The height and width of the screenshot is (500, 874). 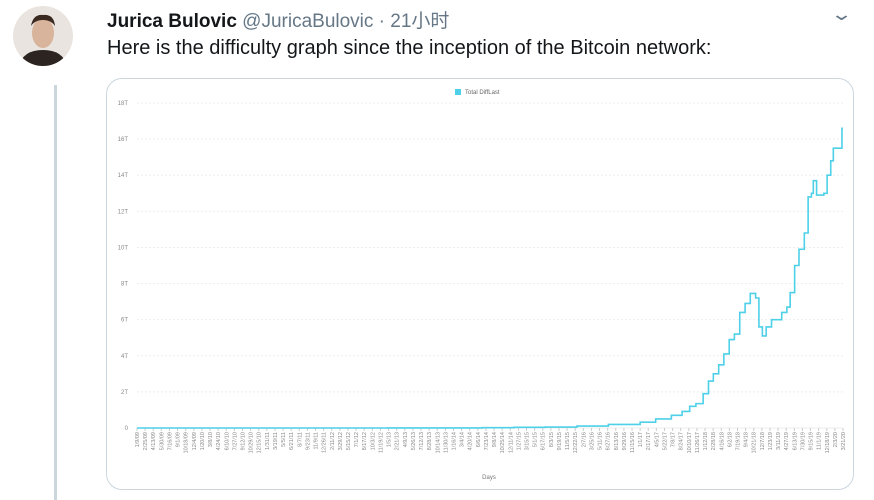 I want to click on x-tick-label: 11/9/11, so click(x=317, y=441).